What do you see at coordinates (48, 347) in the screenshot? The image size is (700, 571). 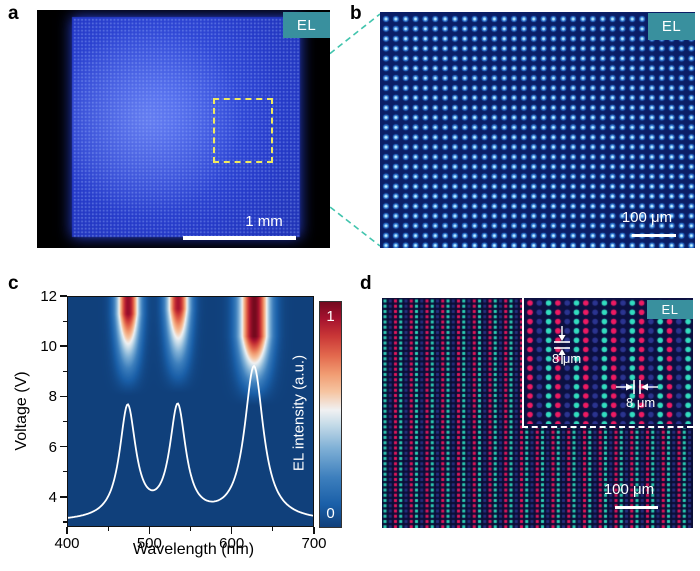 I see `y-axis-tick-label: 10` at bounding box center [48, 347].